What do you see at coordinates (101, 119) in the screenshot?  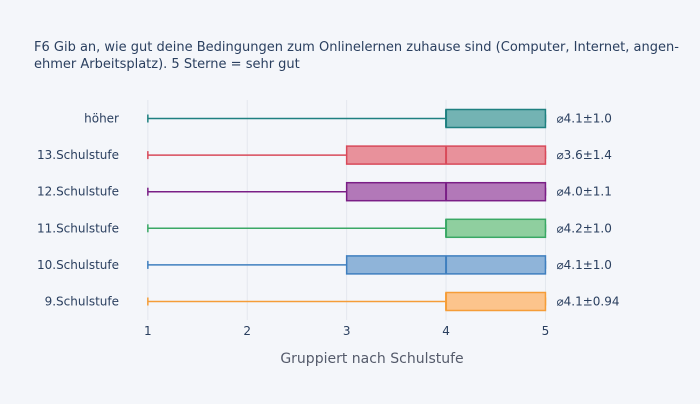 I see `y-category-label: höher` at bounding box center [101, 119].